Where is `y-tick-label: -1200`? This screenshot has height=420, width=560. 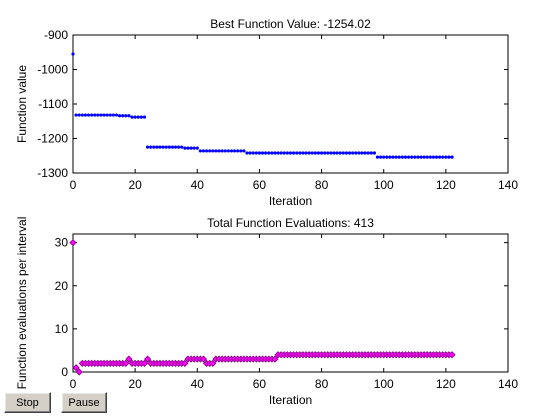
y-tick-label: -1200 is located at coordinates (52, 139).